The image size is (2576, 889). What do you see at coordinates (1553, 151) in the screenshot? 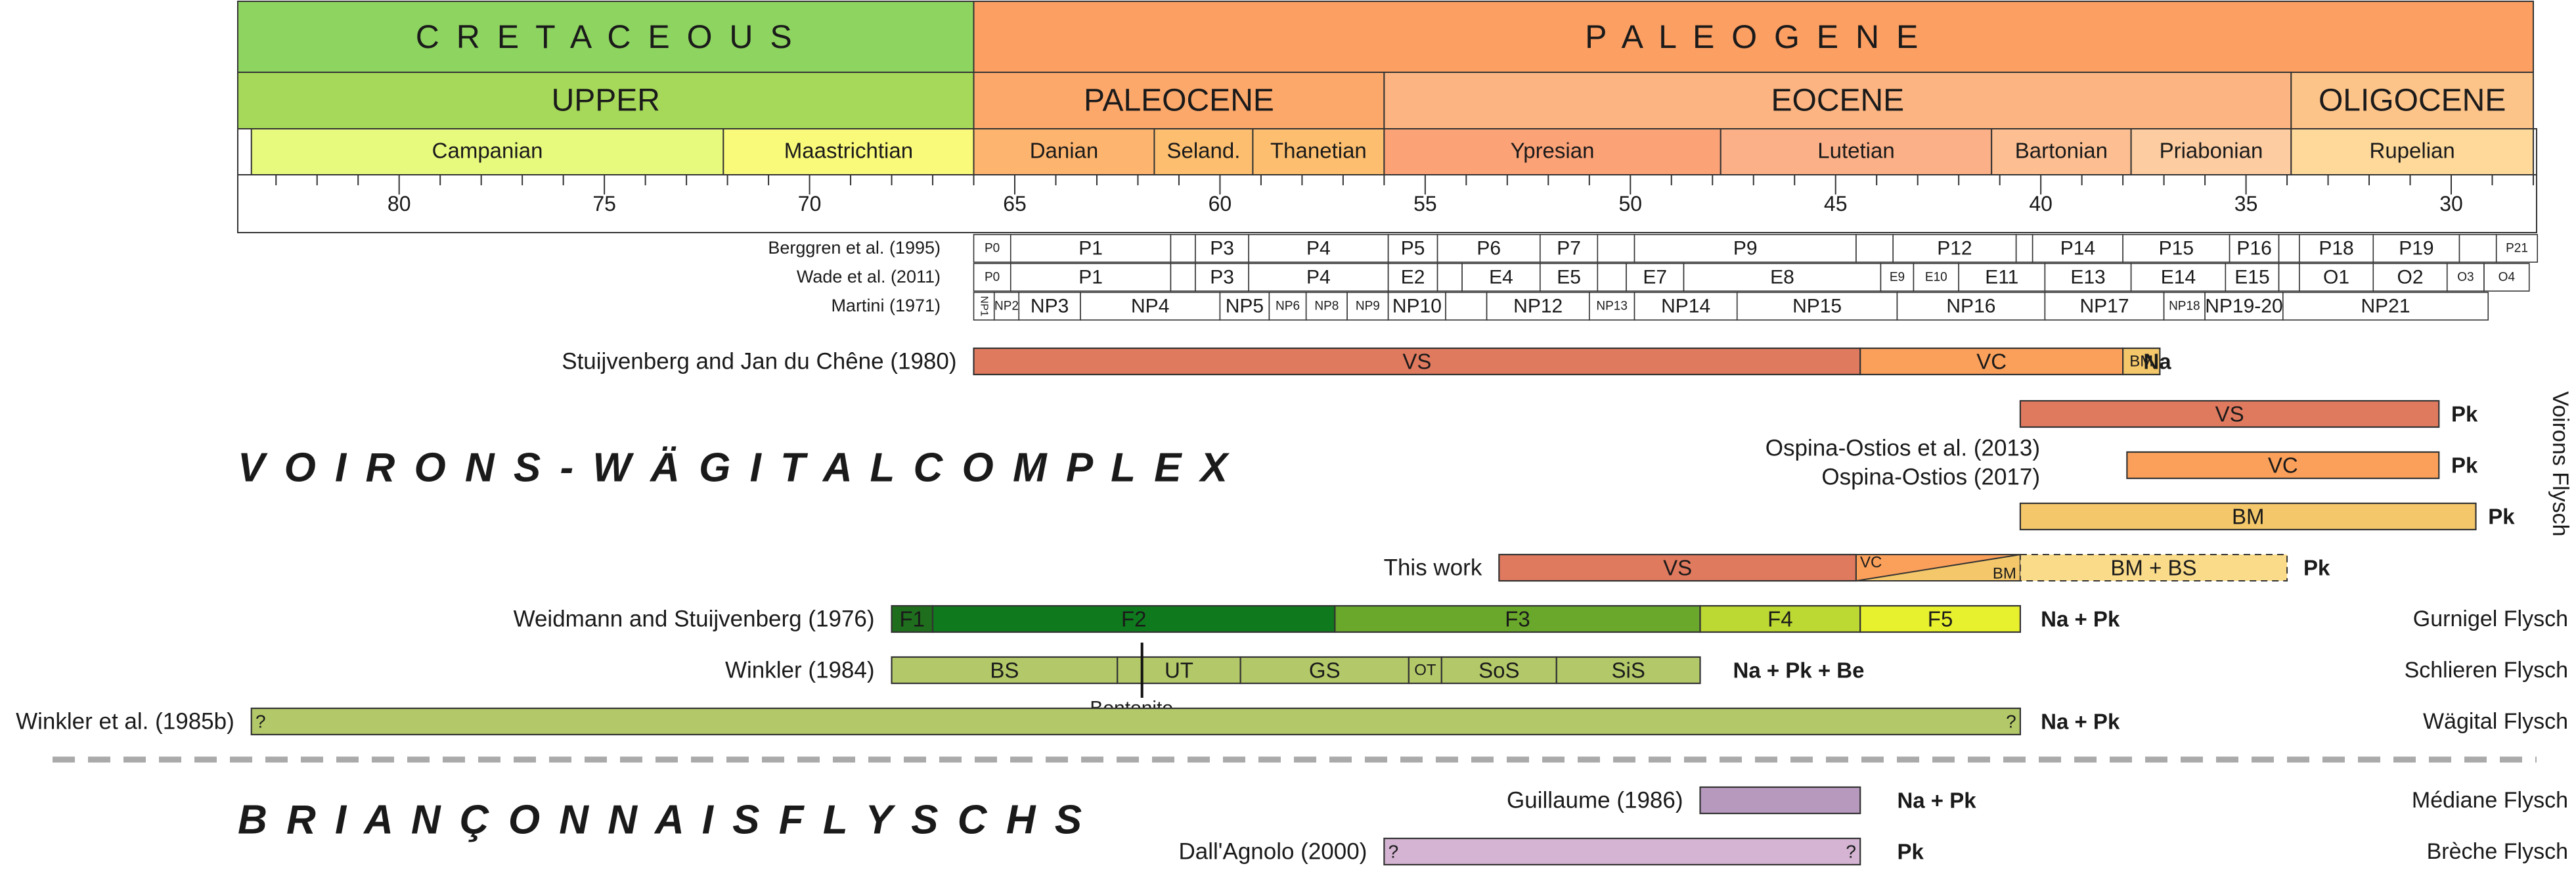
I see `stage-label-5: Ypresian` at bounding box center [1553, 151].